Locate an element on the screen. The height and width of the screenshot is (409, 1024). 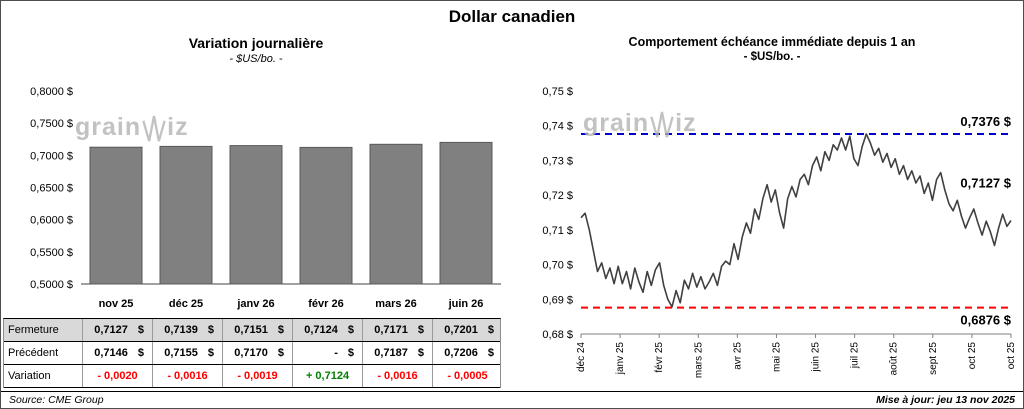
svg-text: 0,6500 $ is located at coordinates (51, 189).